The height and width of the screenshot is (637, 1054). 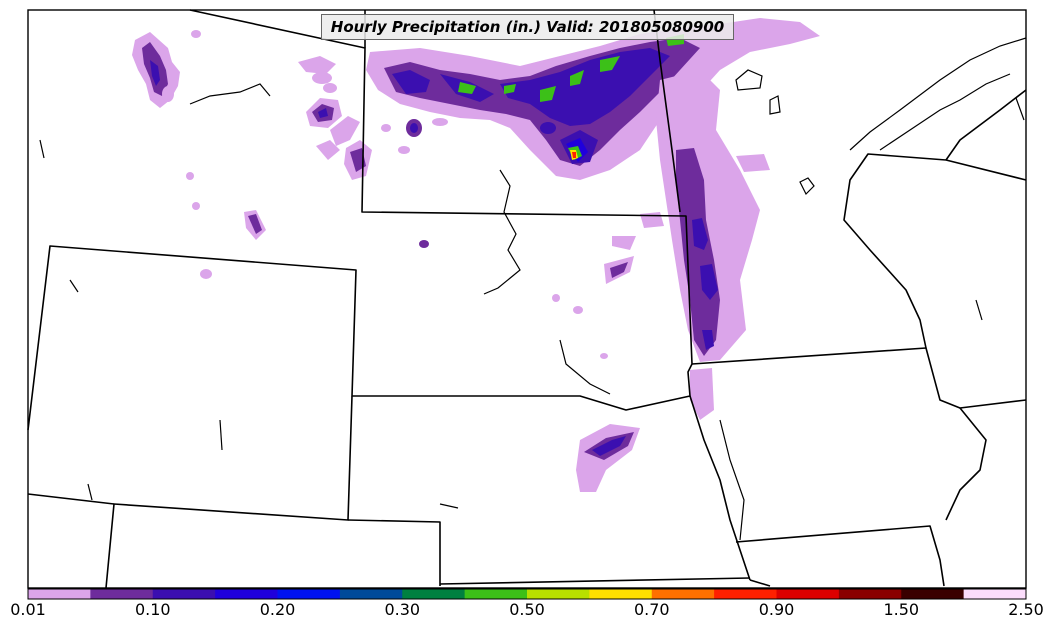 What do you see at coordinates (776, 609) in the screenshot?
I see `colorbar-tick-label: 0.90` at bounding box center [776, 609].